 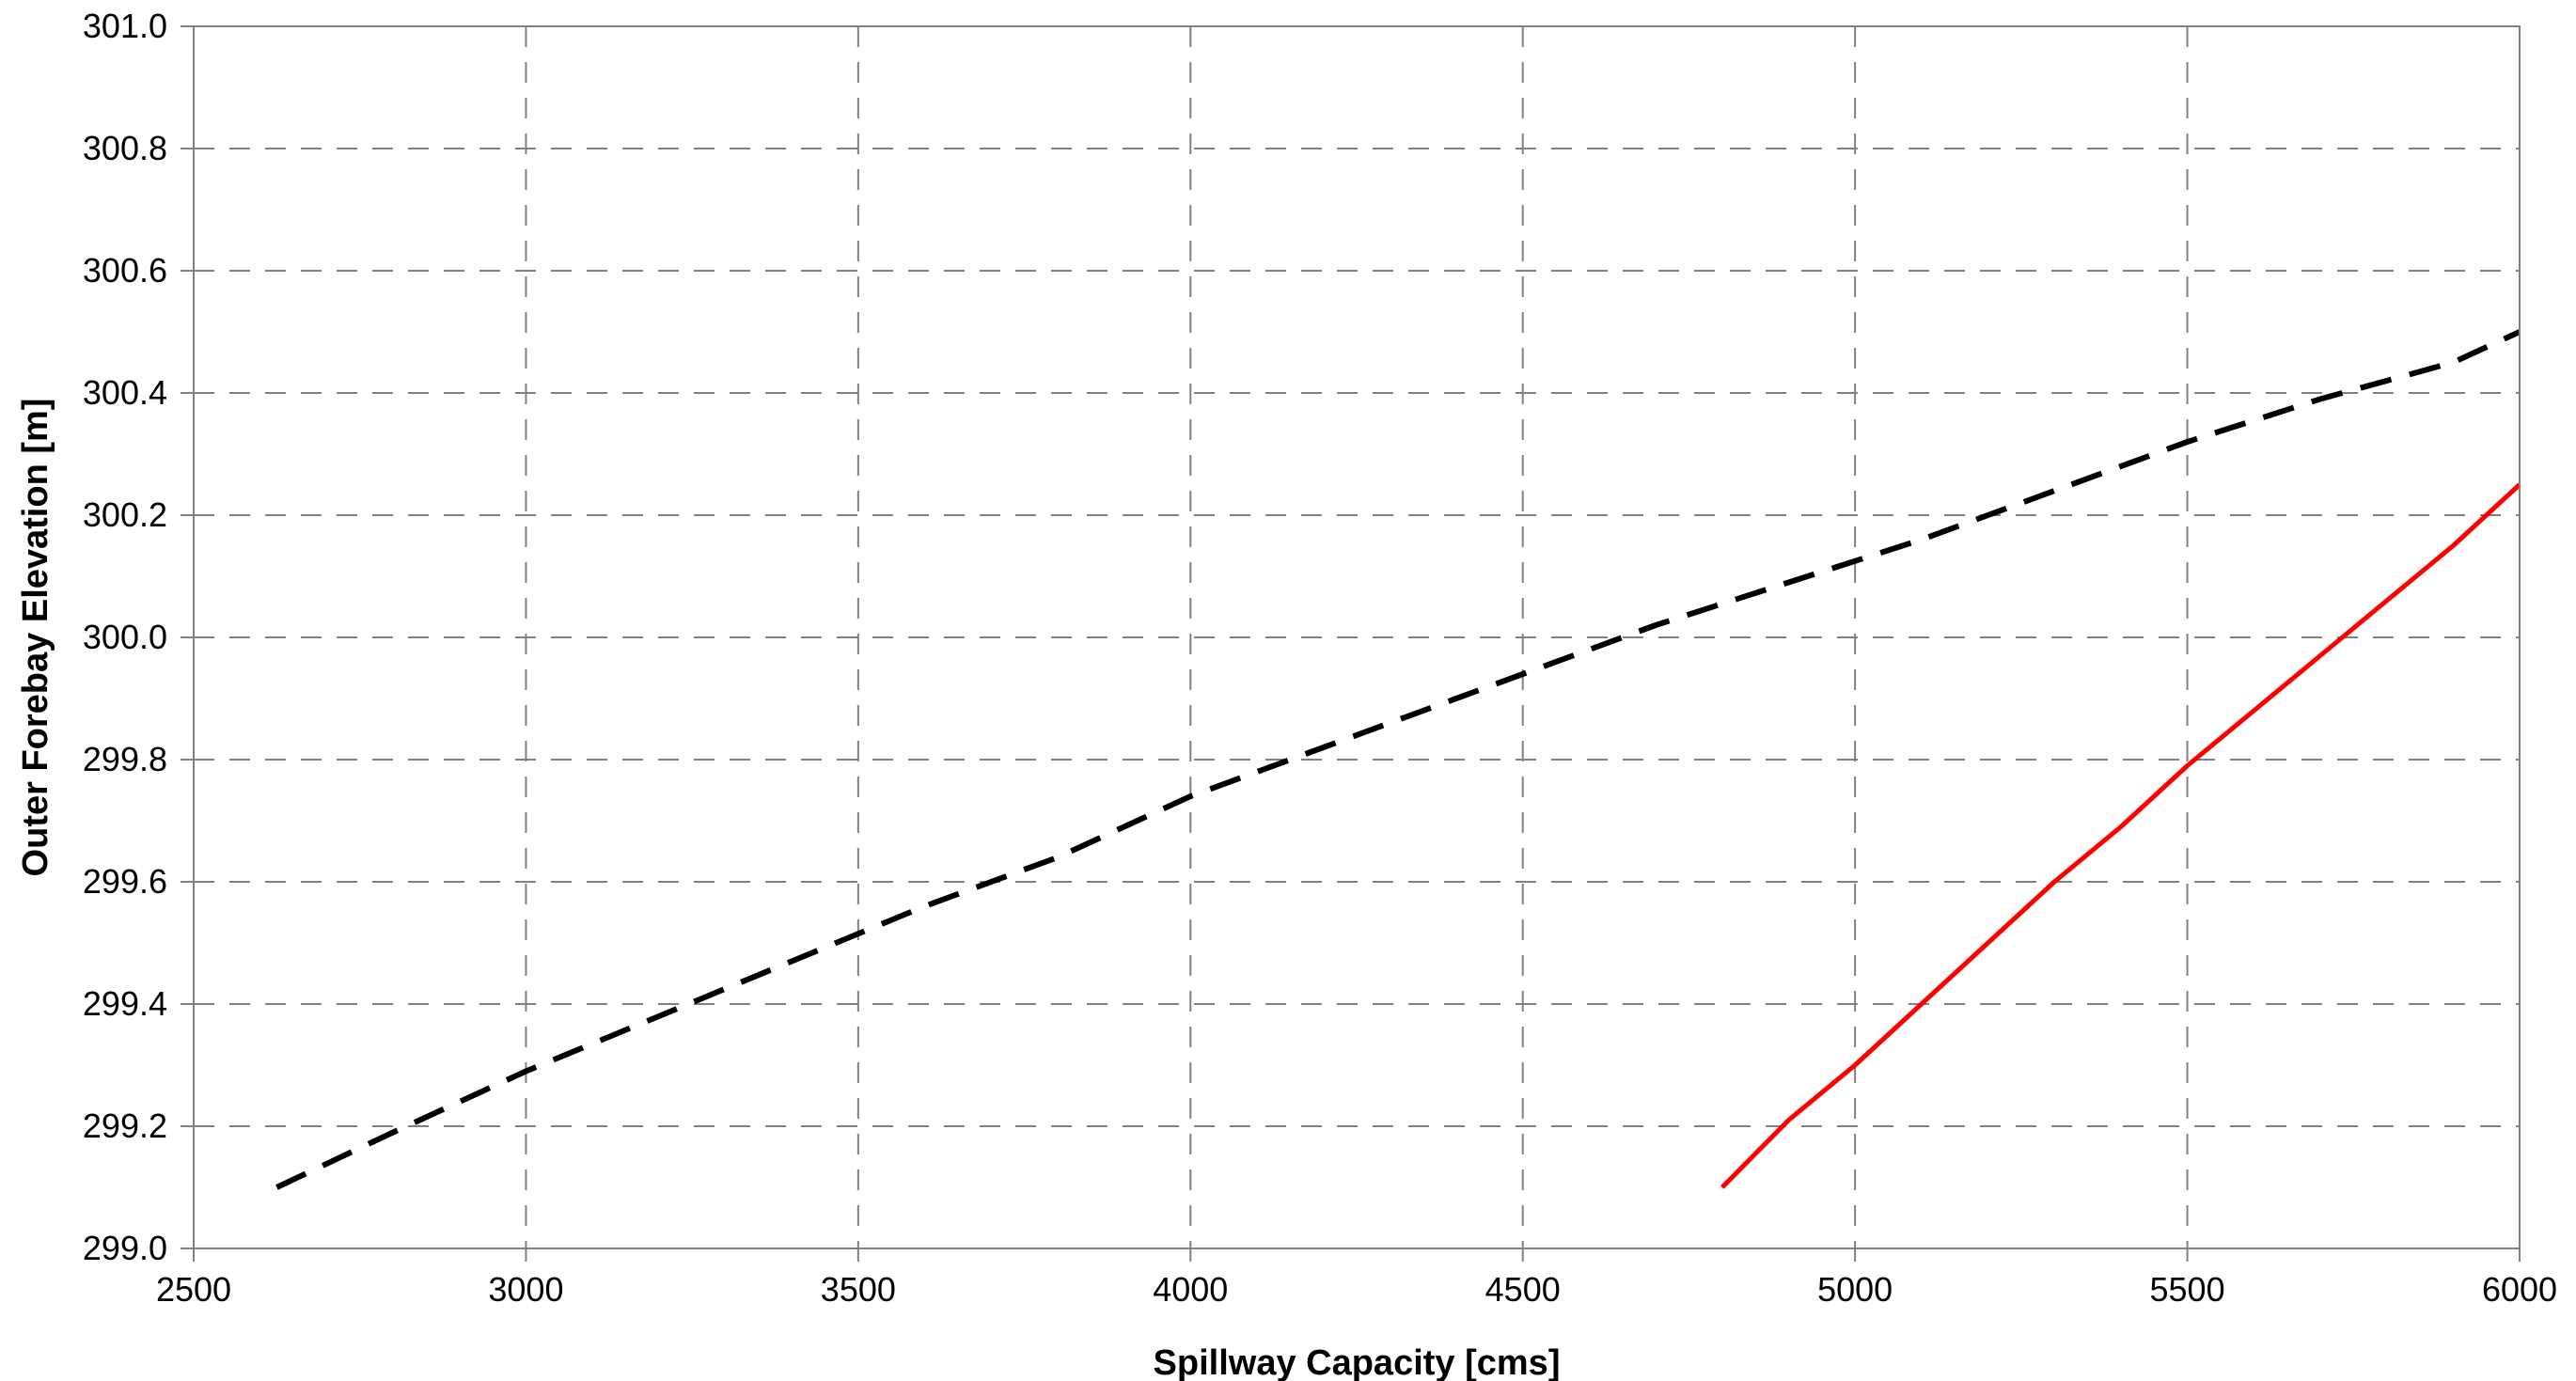 What do you see at coordinates (858, 1290) in the screenshot?
I see `x-tick-label: 3500` at bounding box center [858, 1290].